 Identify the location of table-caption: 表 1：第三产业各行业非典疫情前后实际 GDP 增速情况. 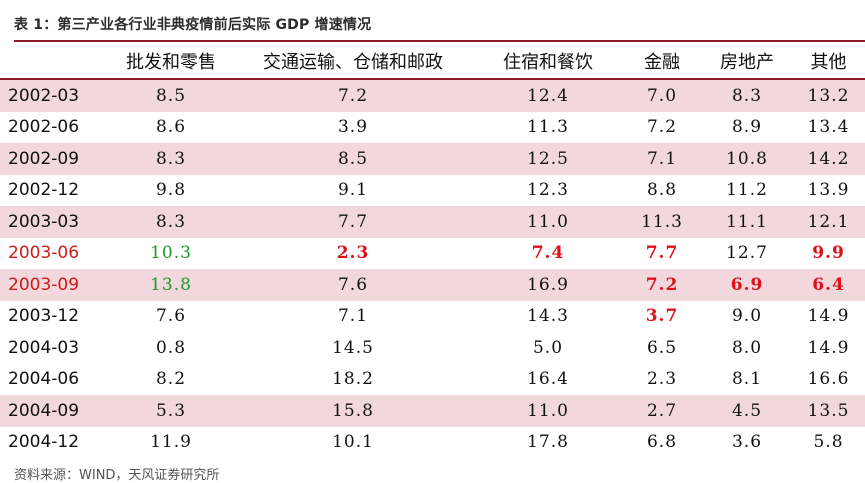
(193, 25).